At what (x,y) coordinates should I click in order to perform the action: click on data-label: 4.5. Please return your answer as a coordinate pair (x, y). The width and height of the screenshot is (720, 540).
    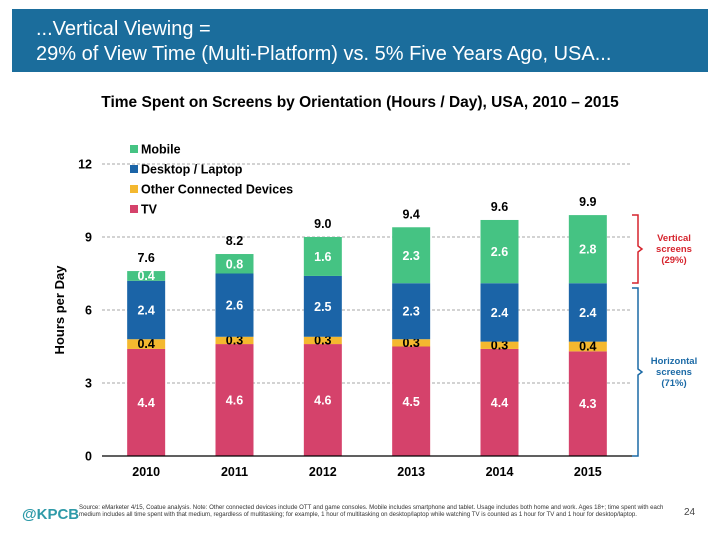
    Looking at the image, I should click on (410, 402).